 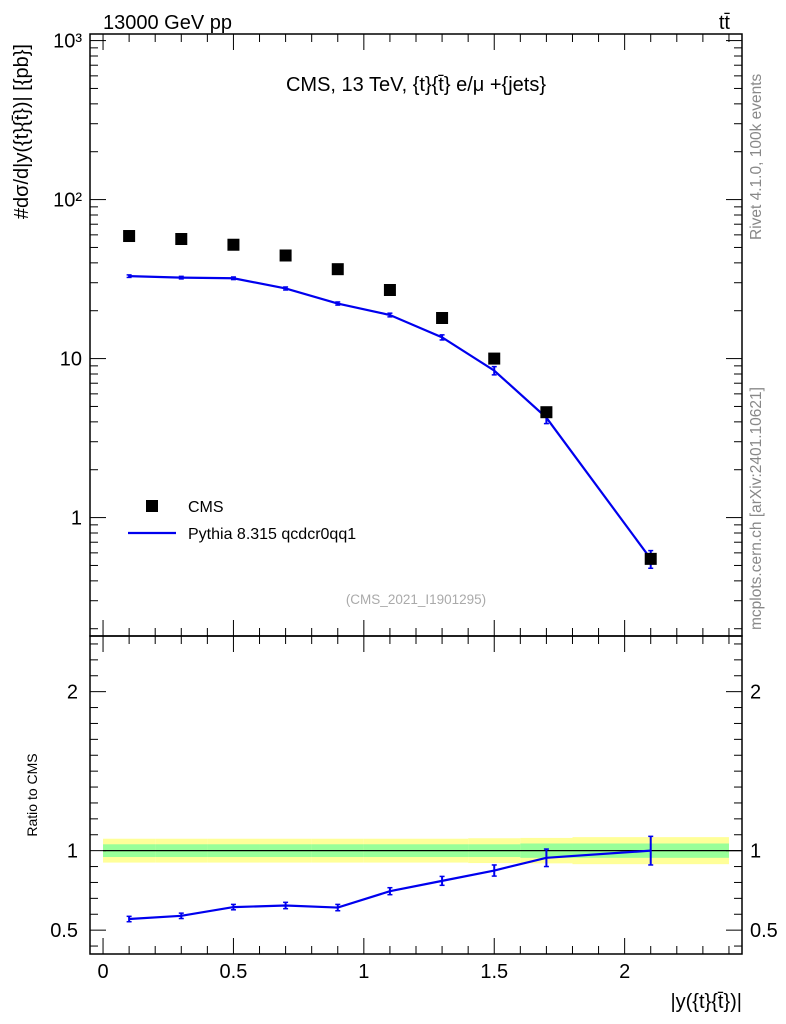 I want to click on legend-cms-label: CMS, so click(x=206, y=507).